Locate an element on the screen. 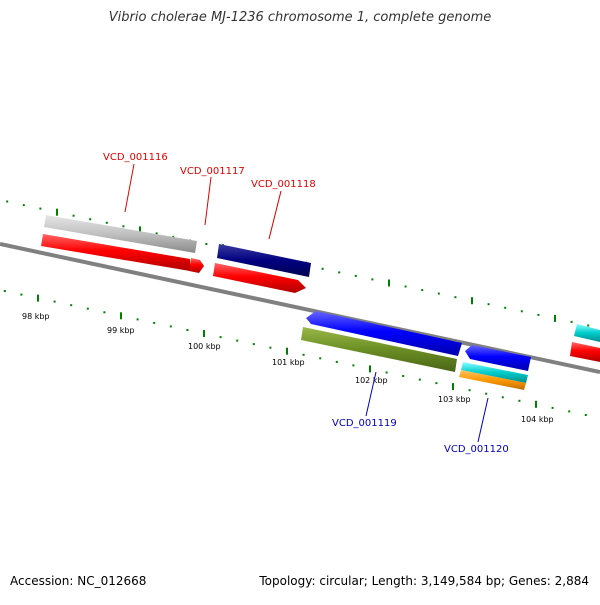 Image resolution: width=600 pixels, height=605 pixels. feature-grey-forward is located at coordinates (120, 234).